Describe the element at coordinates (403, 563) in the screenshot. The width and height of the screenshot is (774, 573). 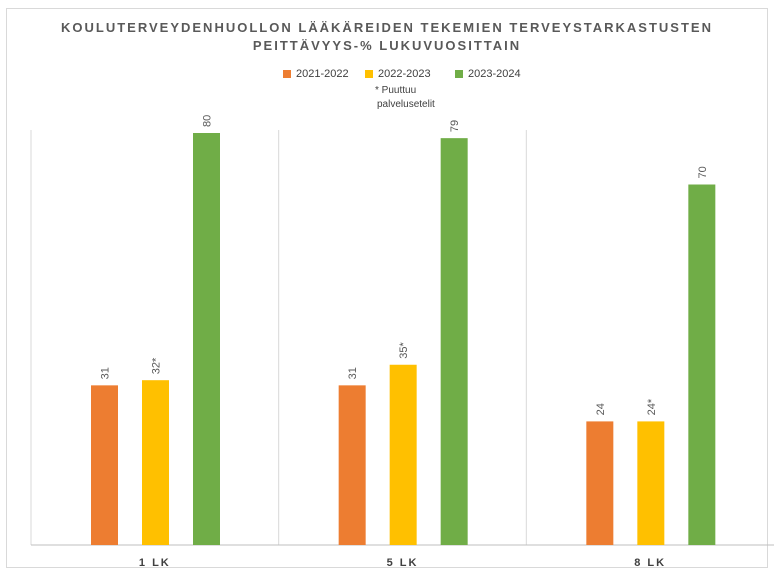
I see `x-tick-label: 5 LK` at that location.